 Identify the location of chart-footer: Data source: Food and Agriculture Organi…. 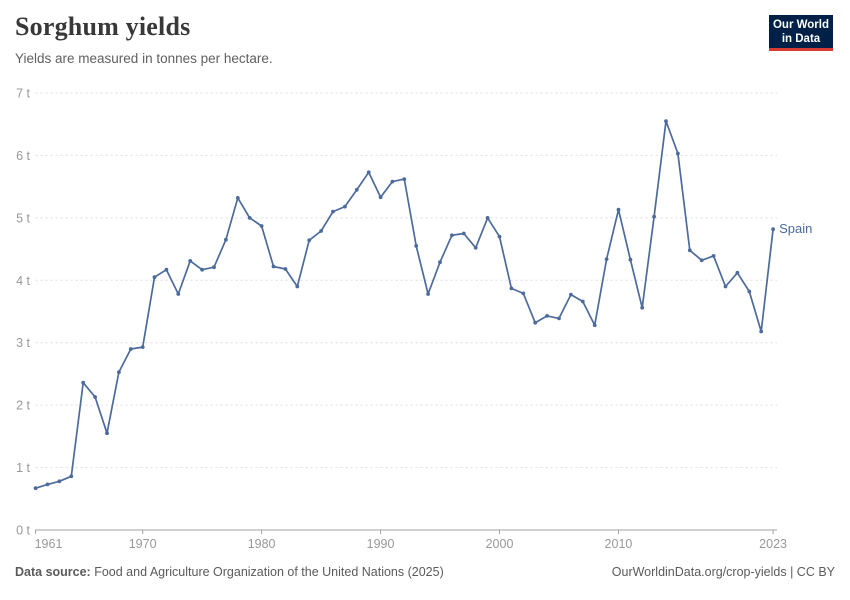
(425, 572).